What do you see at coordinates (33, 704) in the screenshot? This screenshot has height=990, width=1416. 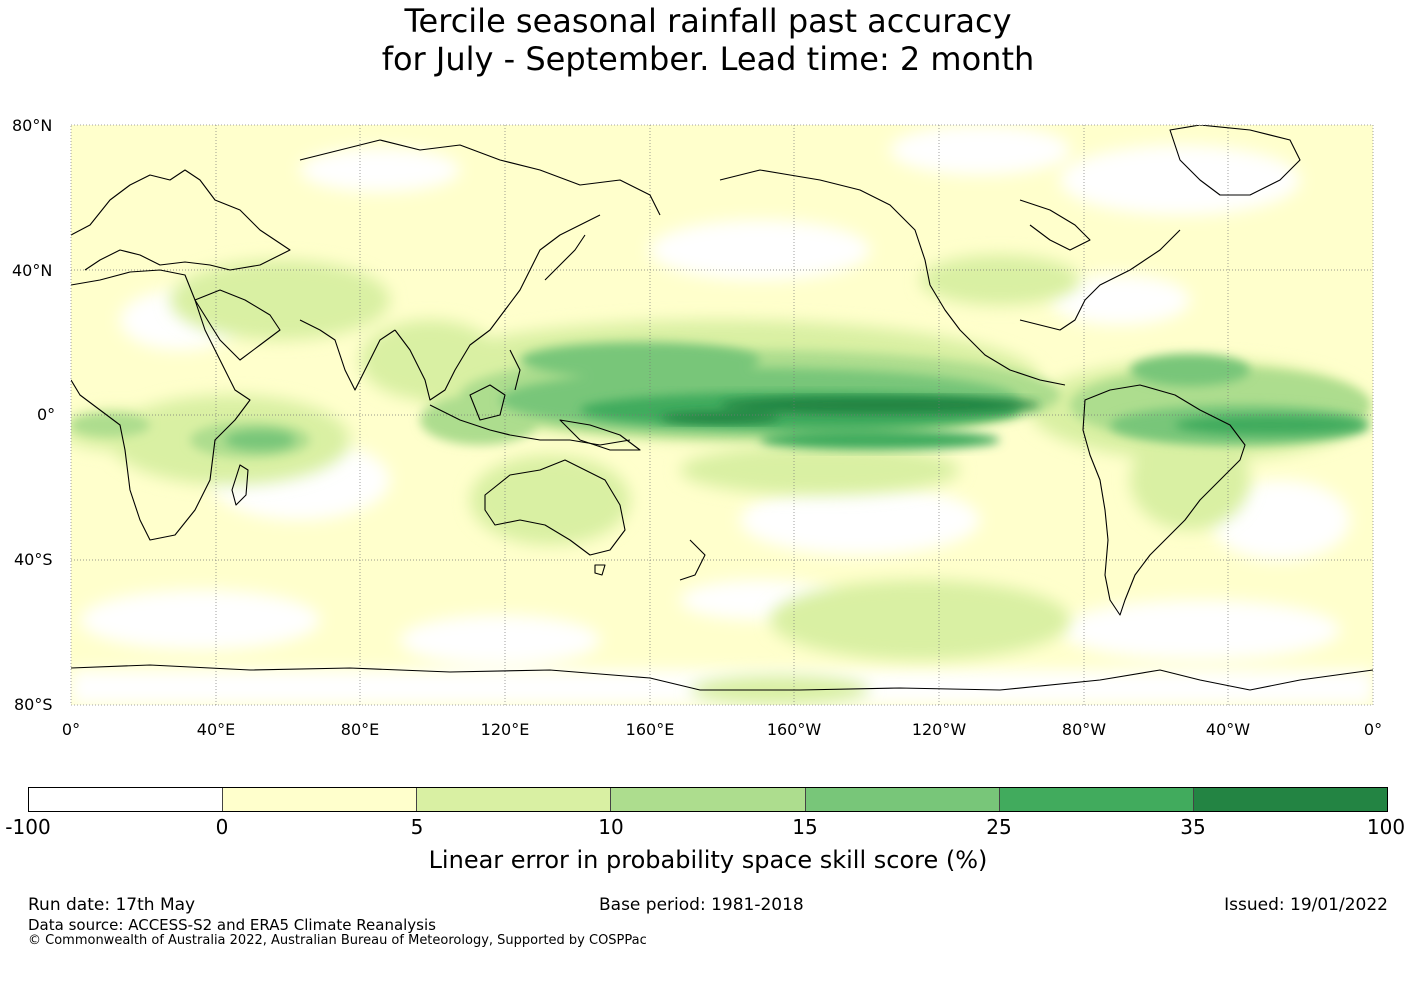 I see `lat-label-80s: 80°S` at bounding box center [33, 704].